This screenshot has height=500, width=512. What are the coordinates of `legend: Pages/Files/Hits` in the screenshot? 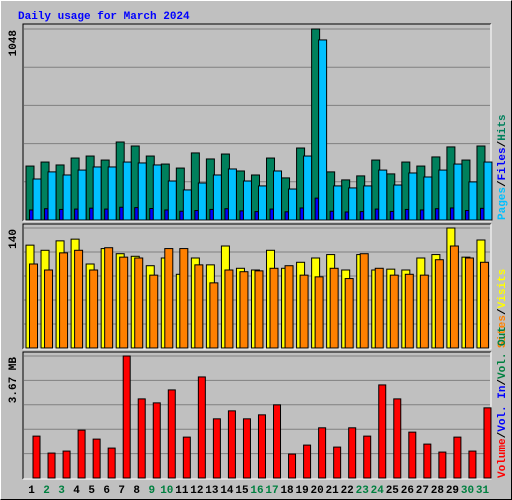 It's located at (503, 167).